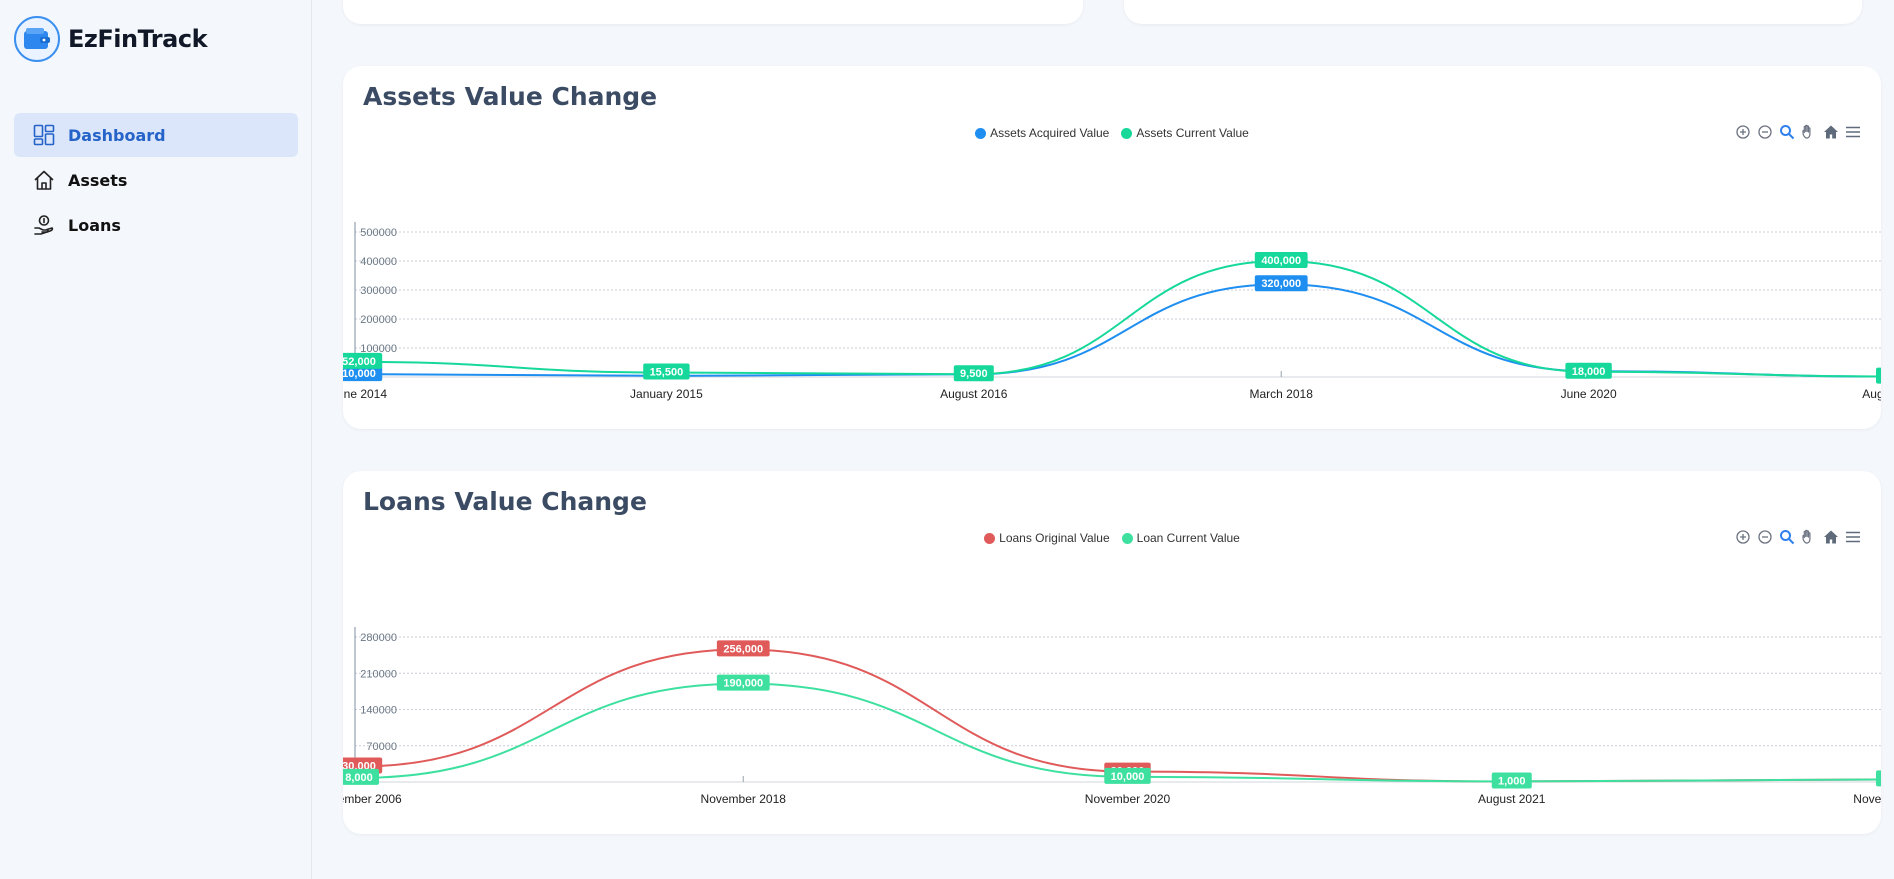 The height and width of the screenshot is (879, 1894). I want to click on data-label: 1,500, so click(1878, 375).